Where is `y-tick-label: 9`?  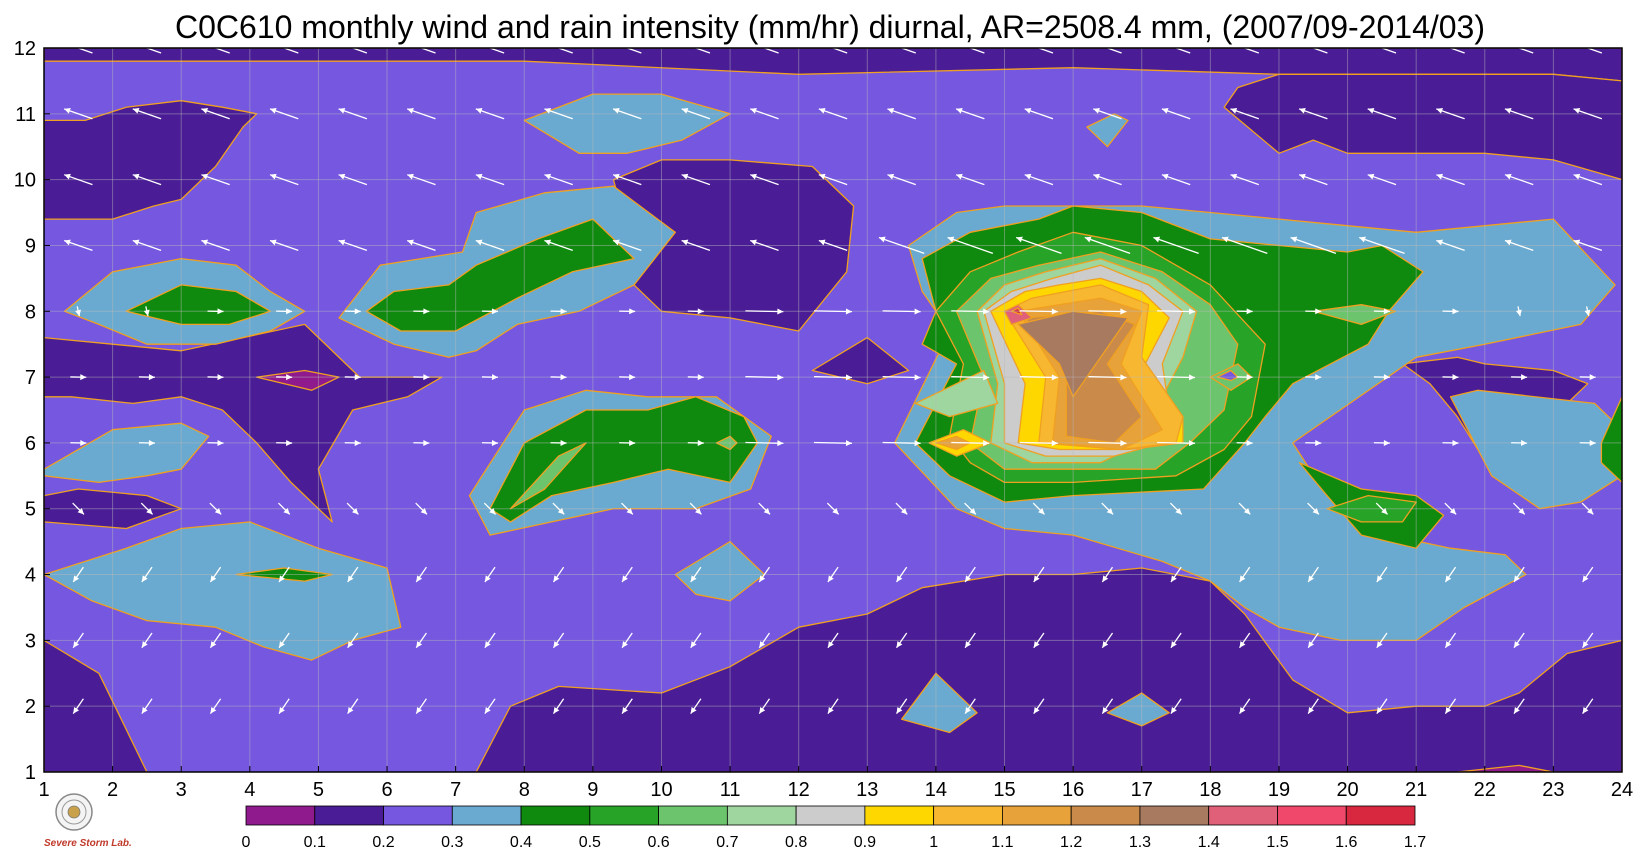
y-tick-label: 9 is located at coordinates (30, 246).